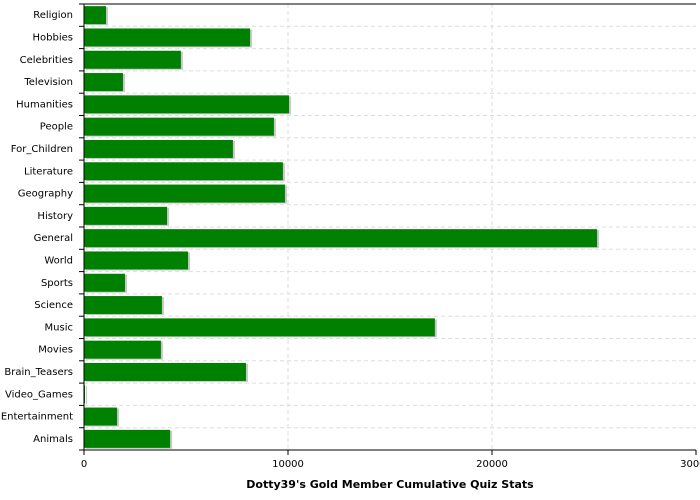 This screenshot has height=500, width=700. What do you see at coordinates (46, 60) in the screenshot?
I see `y-tick-label: Celebrities` at bounding box center [46, 60].